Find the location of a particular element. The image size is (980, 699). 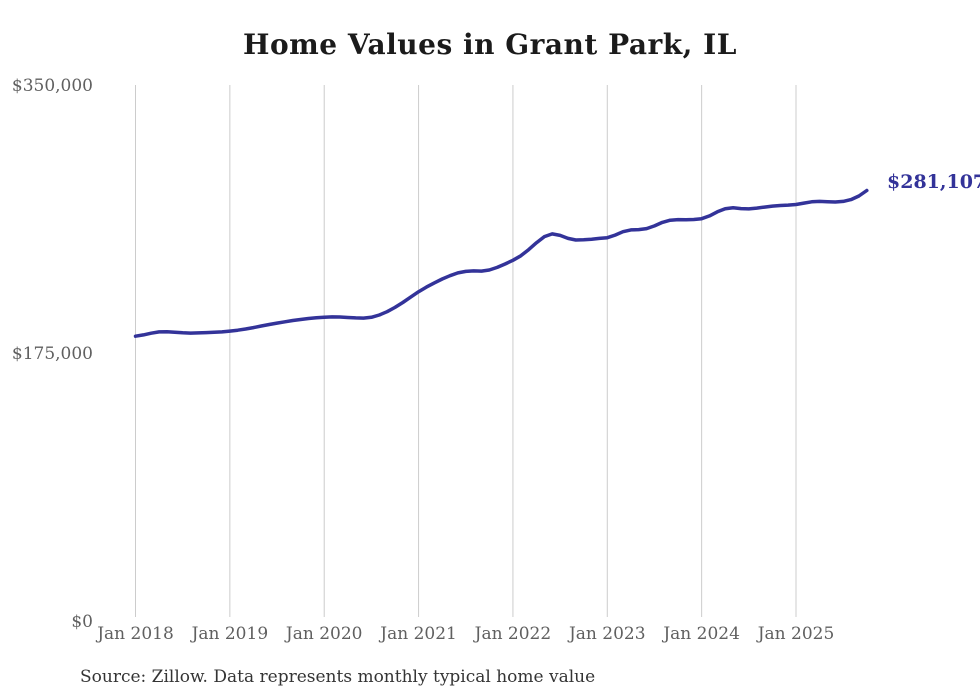

x-tick-label: Jan 2025 is located at coordinates (795, 634).